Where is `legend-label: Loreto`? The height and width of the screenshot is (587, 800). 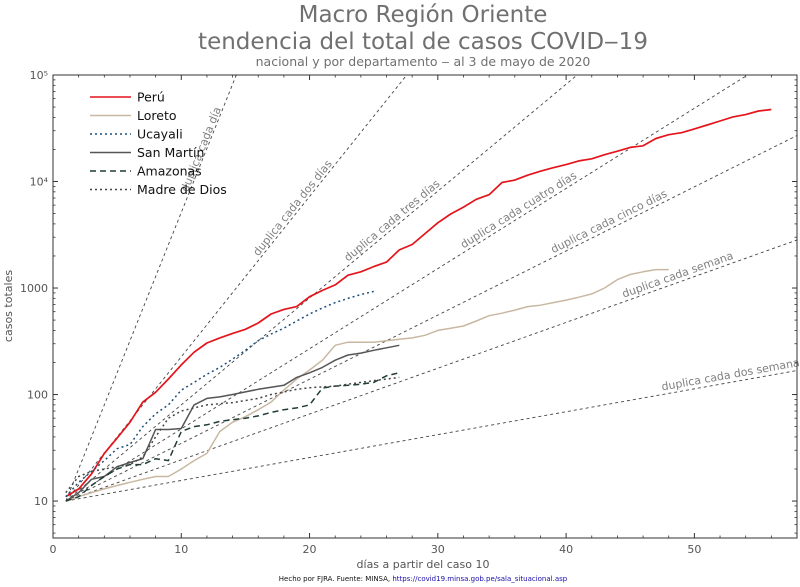 legend-label: Loreto is located at coordinates (157, 115).